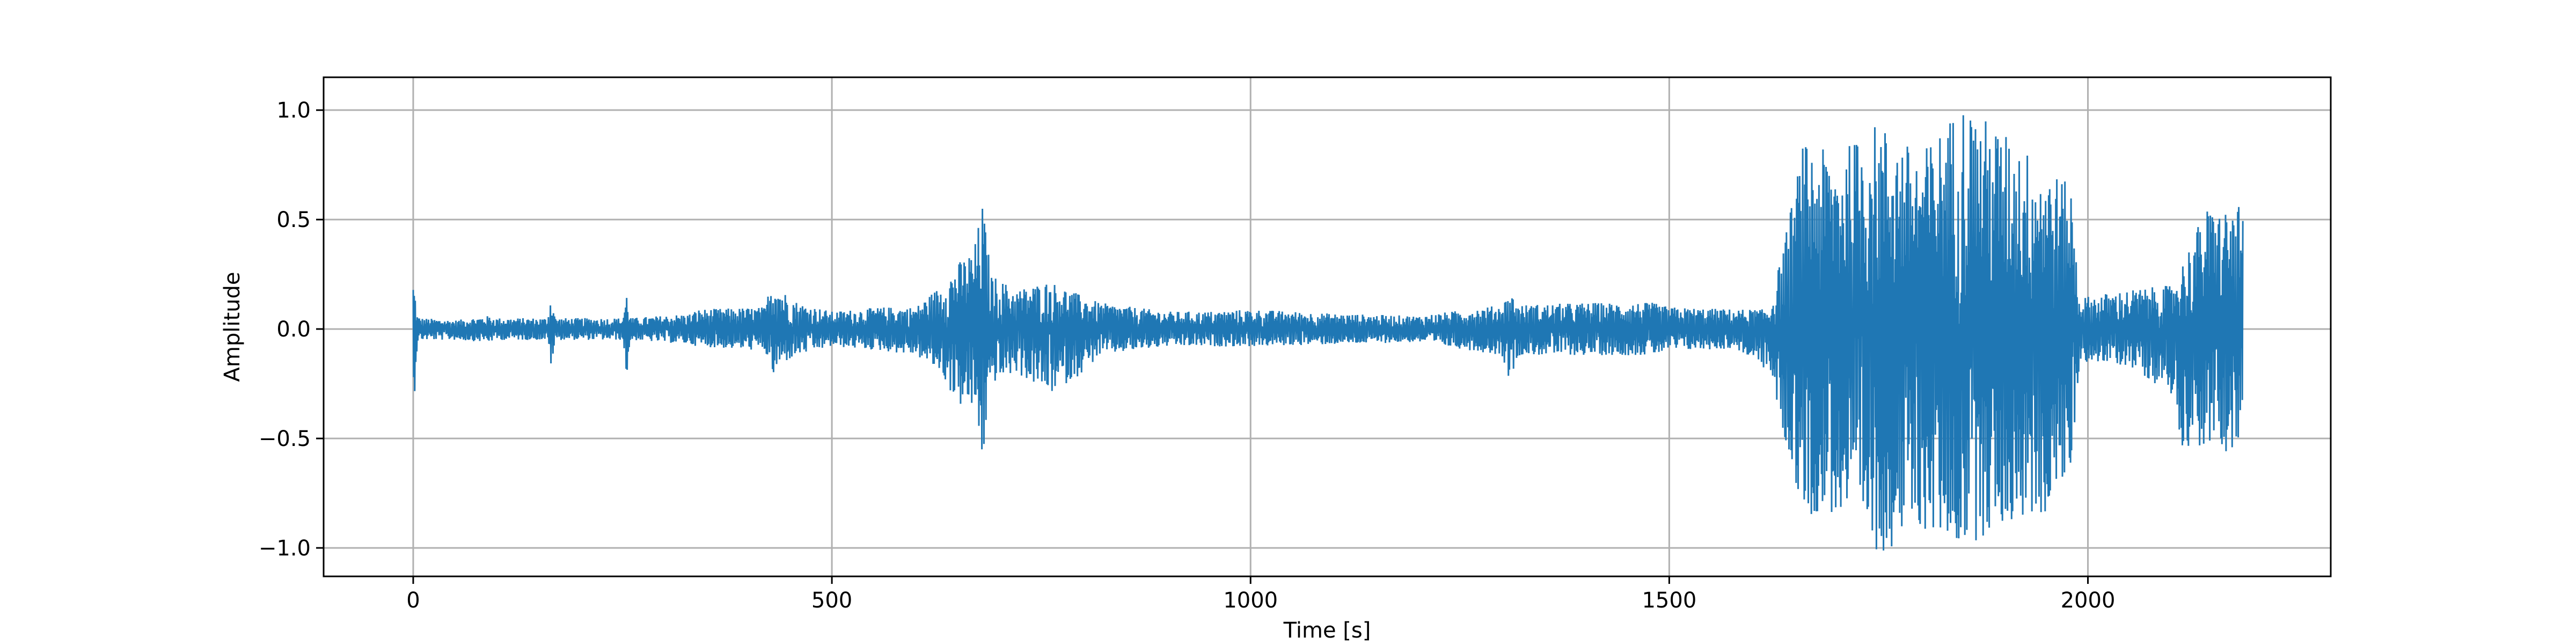 Image resolution: width=2576 pixels, height=644 pixels. I want to click on x-tick-label: 0, so click(413, 600).